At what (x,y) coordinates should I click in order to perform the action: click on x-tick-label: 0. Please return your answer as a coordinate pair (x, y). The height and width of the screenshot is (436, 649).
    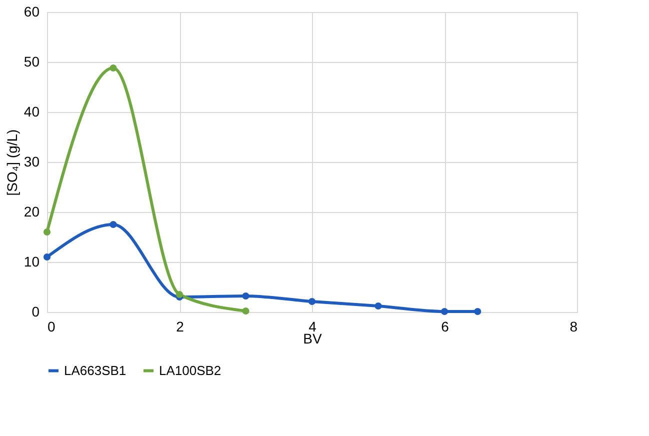
    Looking at the image, I should click on (52, 326).